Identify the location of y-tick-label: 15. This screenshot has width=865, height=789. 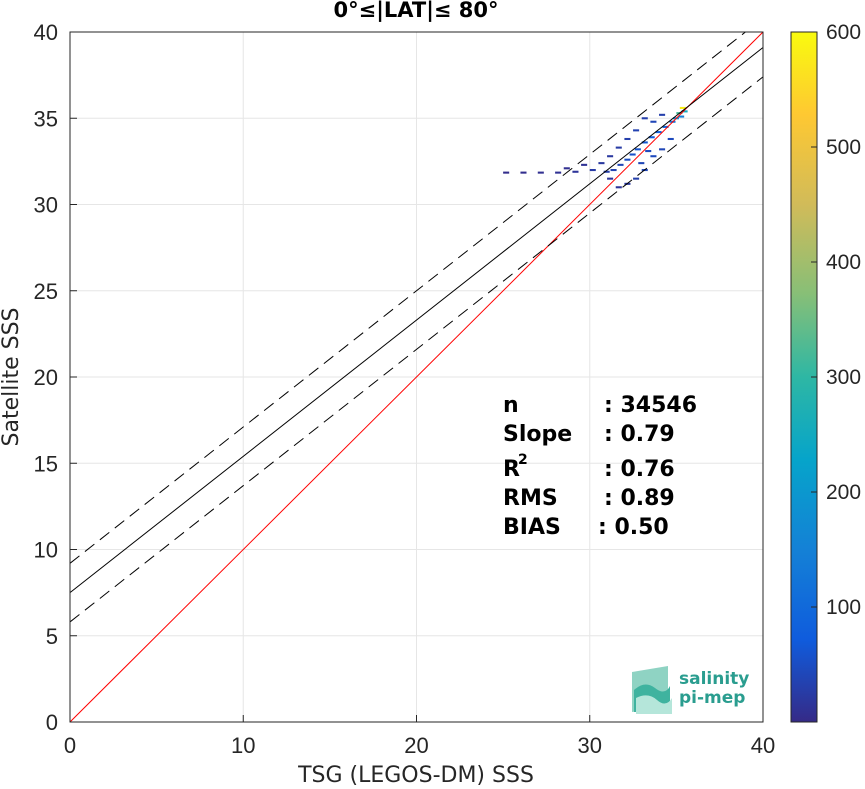
(46, 463).